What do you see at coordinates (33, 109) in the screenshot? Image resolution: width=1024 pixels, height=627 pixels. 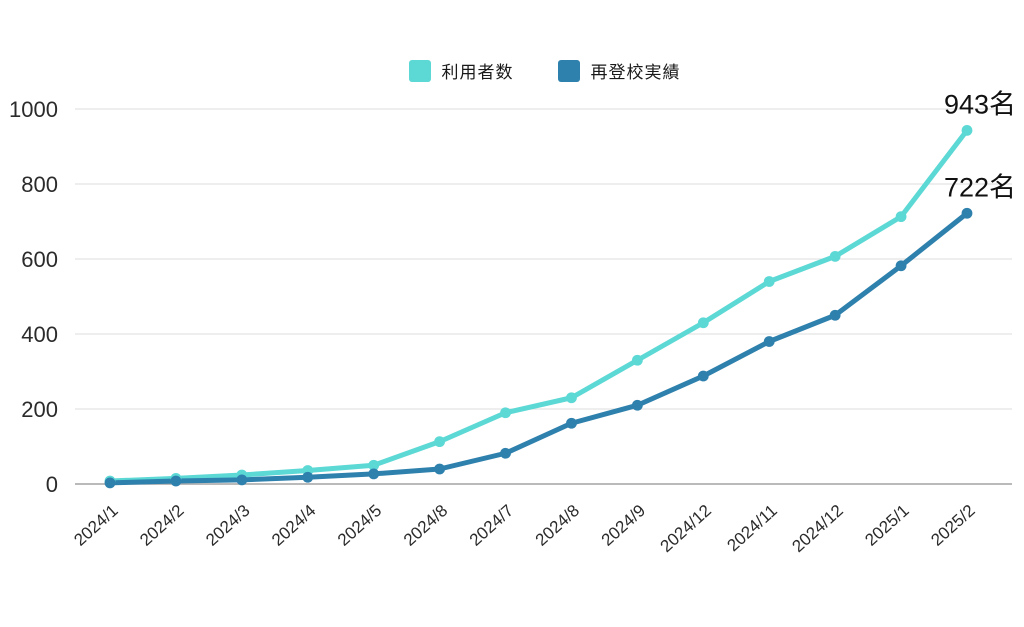 I see `y-tick-label-1000: 1000` at bounding box center [33, 109].